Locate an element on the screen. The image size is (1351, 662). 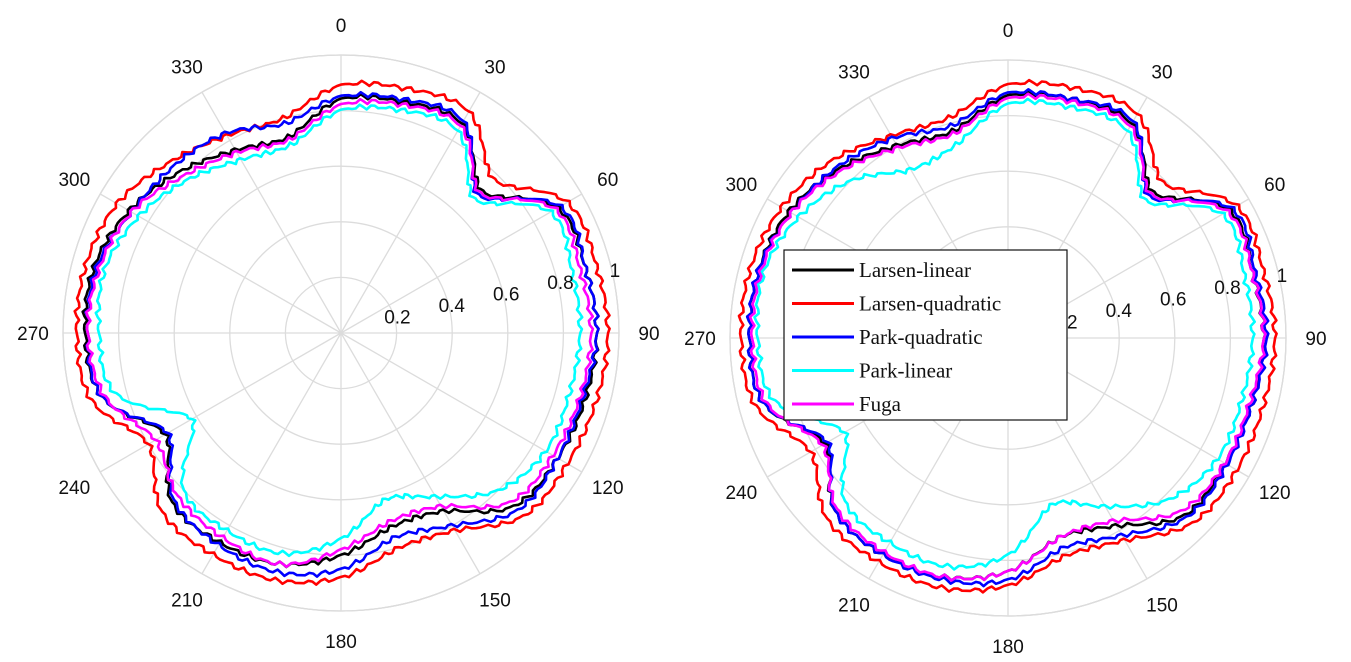
r-tick-label: 0.2 is located at coordinates (397, 317).